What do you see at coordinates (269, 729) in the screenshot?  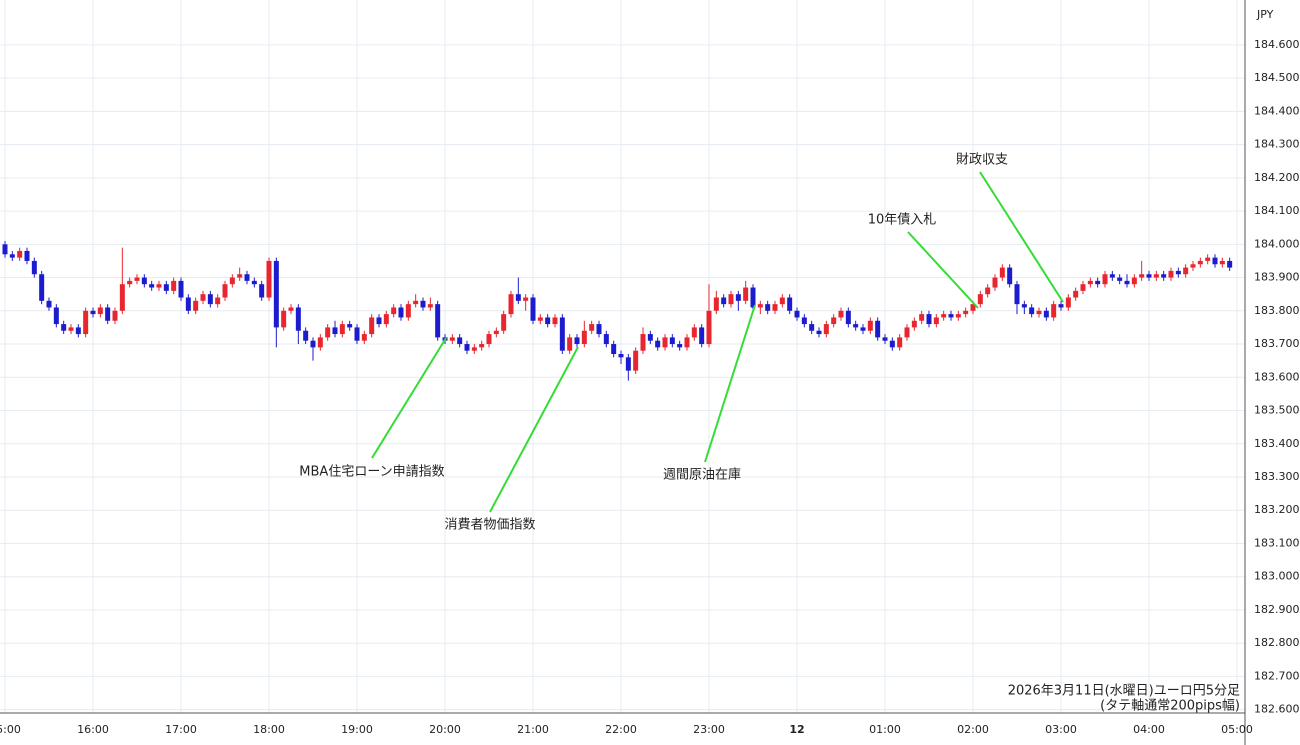 I see `x-tick-label: 18:00` at bounding box center [269, 729].